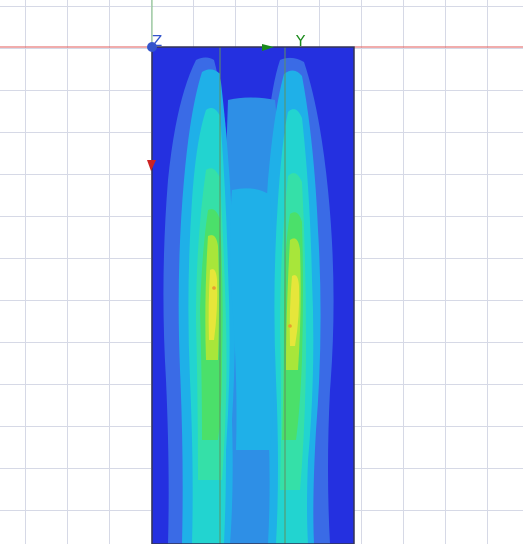 This screenshot has height=544, width=523. Describe the element at coordinates (151, 165) in the screenshot. I see `x-axis-arrow-icon` at that location.